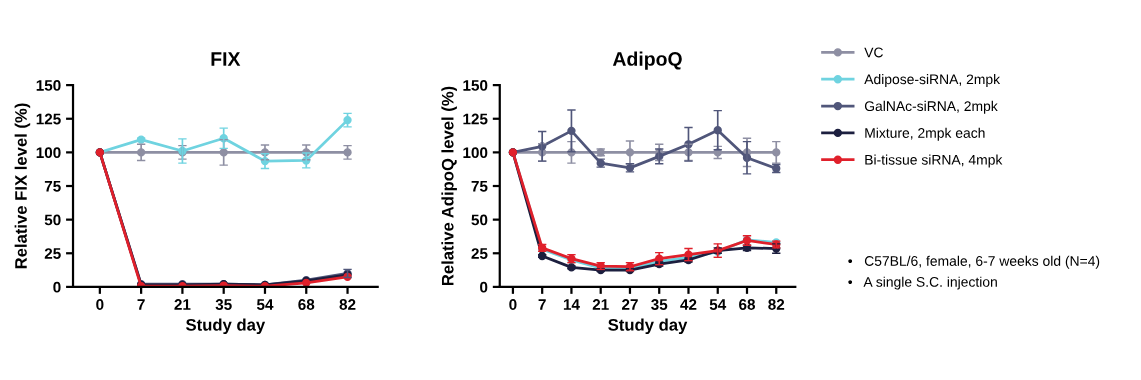  Describe the element at coordinates (925, 134) in the screenshot. I see `legend-label: Mixture, 2mpk each` at that location.